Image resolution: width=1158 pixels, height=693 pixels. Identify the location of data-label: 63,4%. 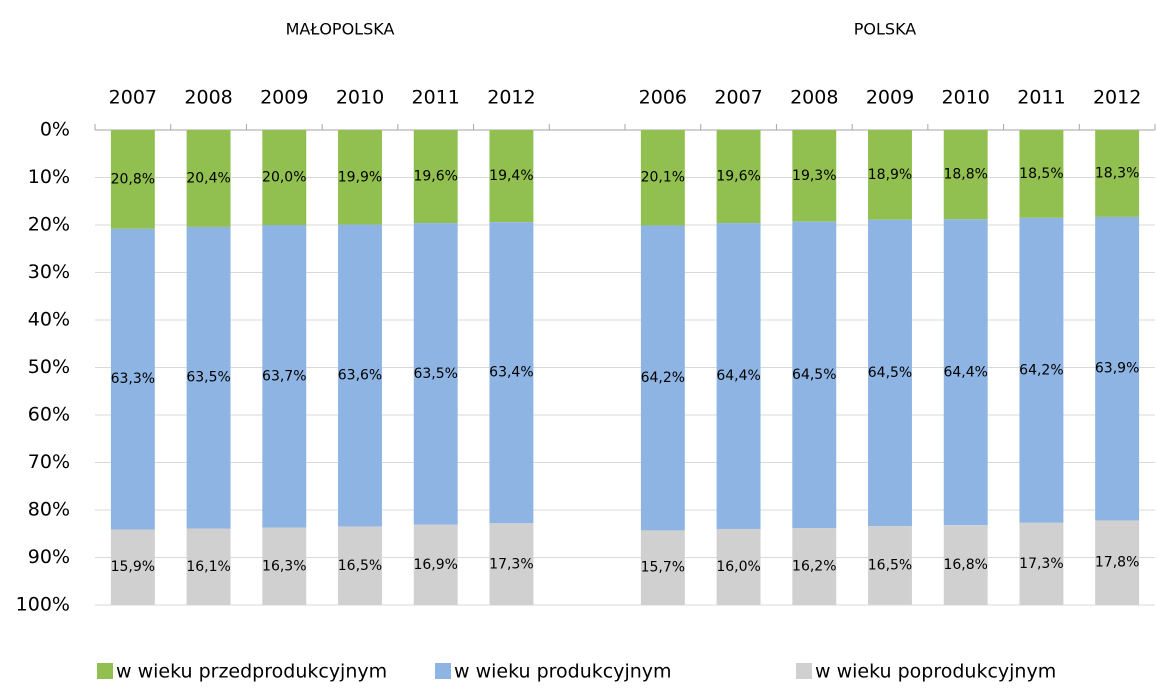
(511, 373).